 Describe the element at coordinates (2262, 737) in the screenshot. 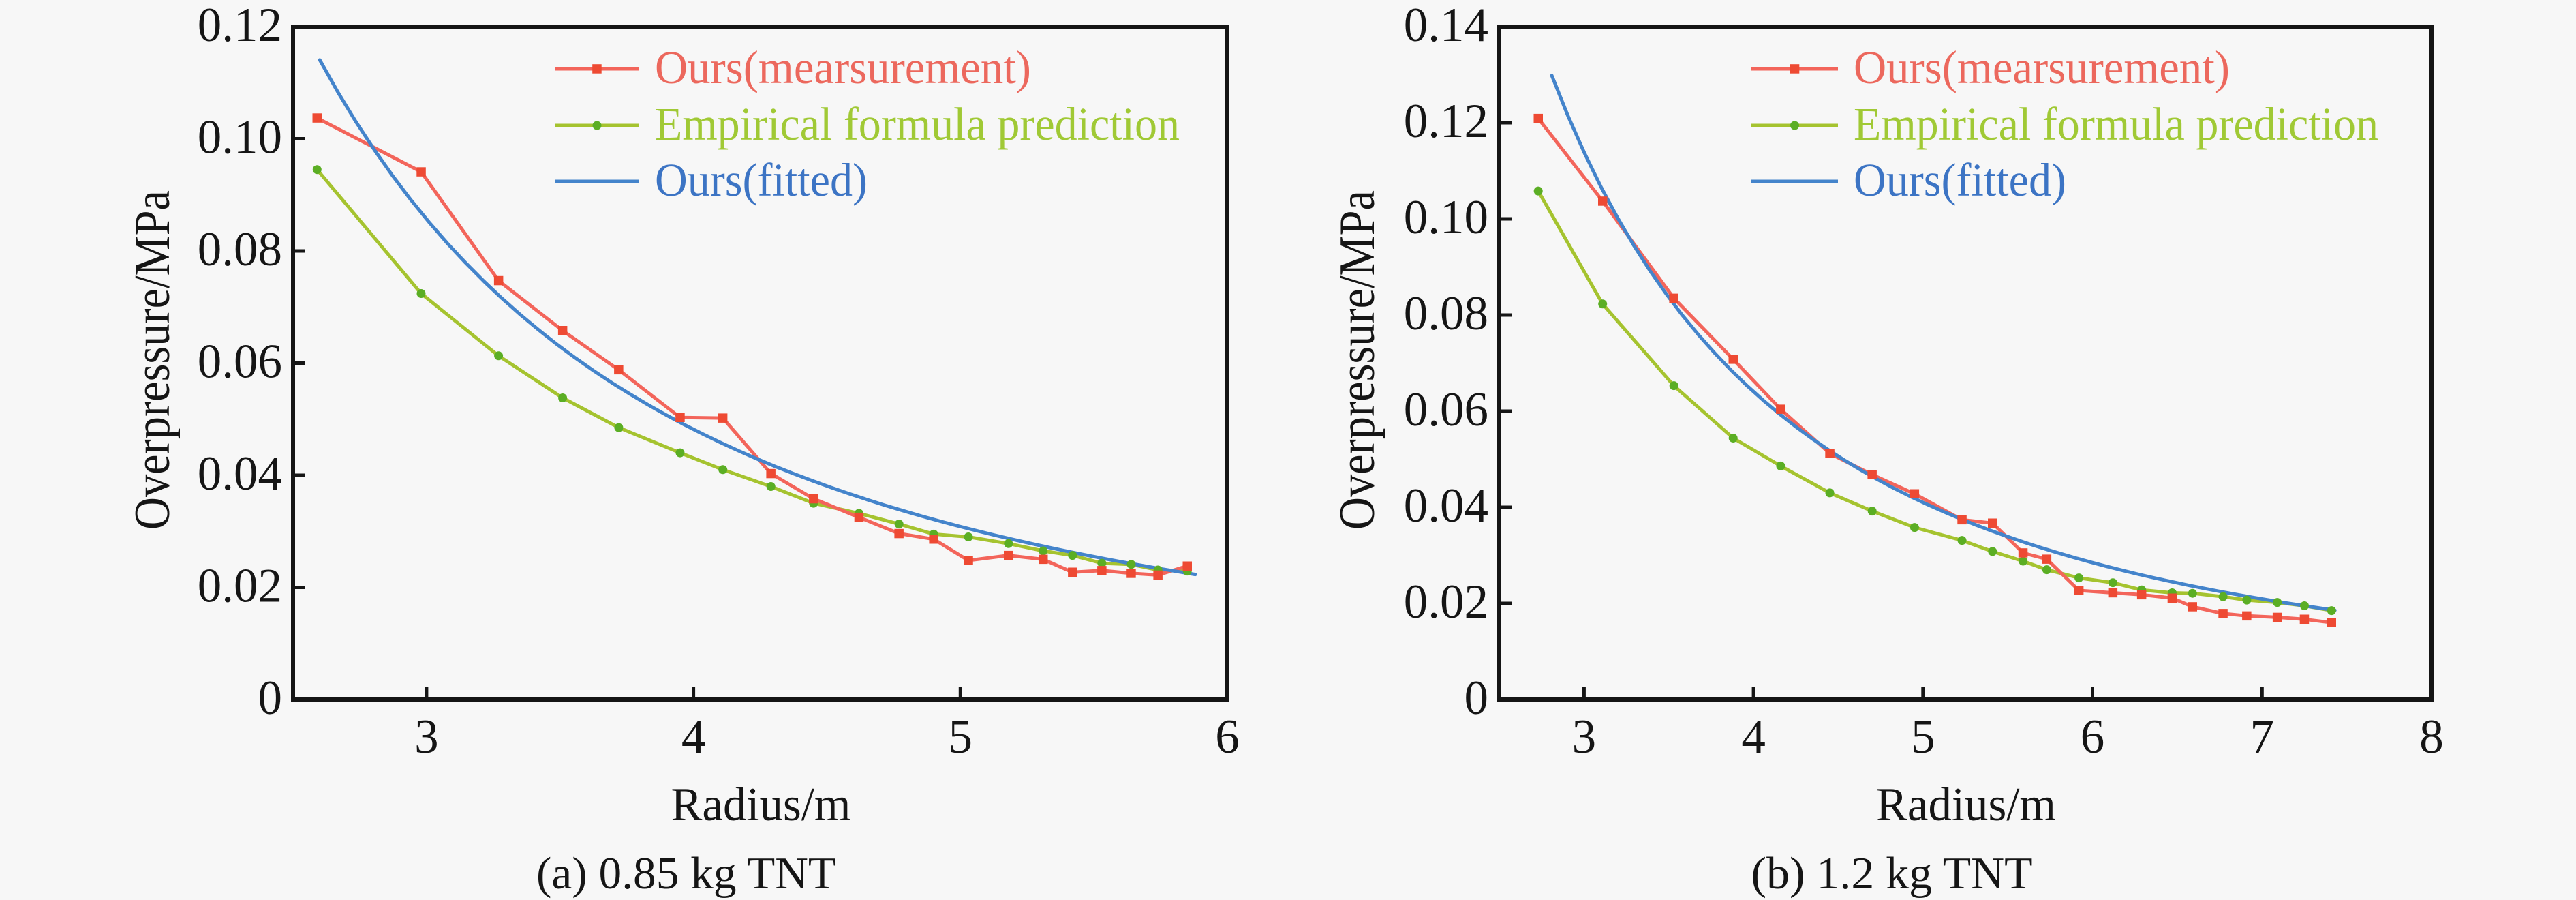

I see `svg-text: 7` at that location.